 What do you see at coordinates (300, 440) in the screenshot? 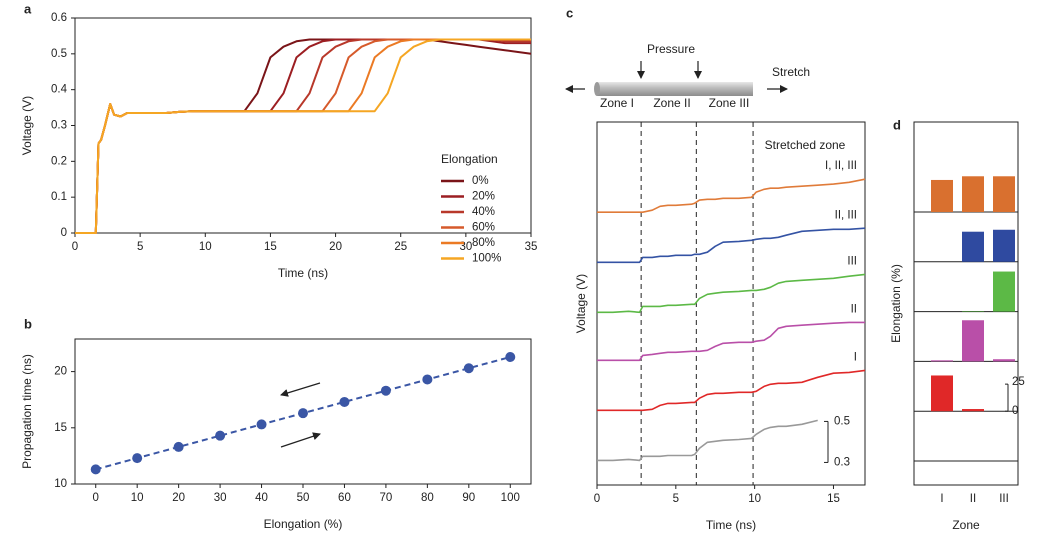
I see `direction-arrow` at bounding box center [300, 440].